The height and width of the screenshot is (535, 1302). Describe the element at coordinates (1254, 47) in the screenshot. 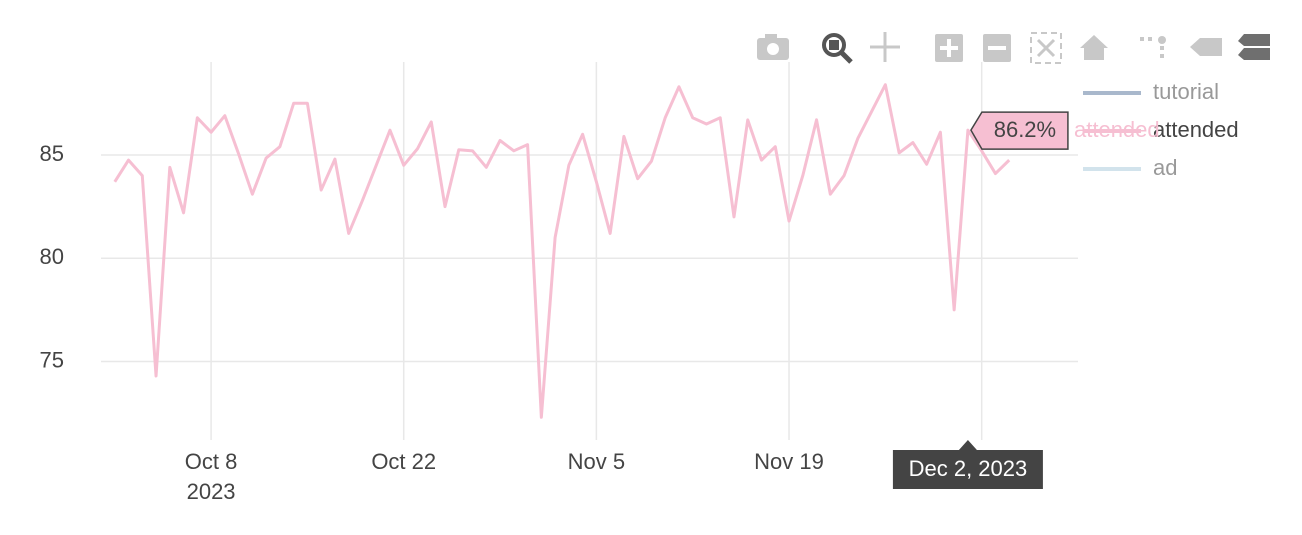

I see `hover-compare-button` at that location.